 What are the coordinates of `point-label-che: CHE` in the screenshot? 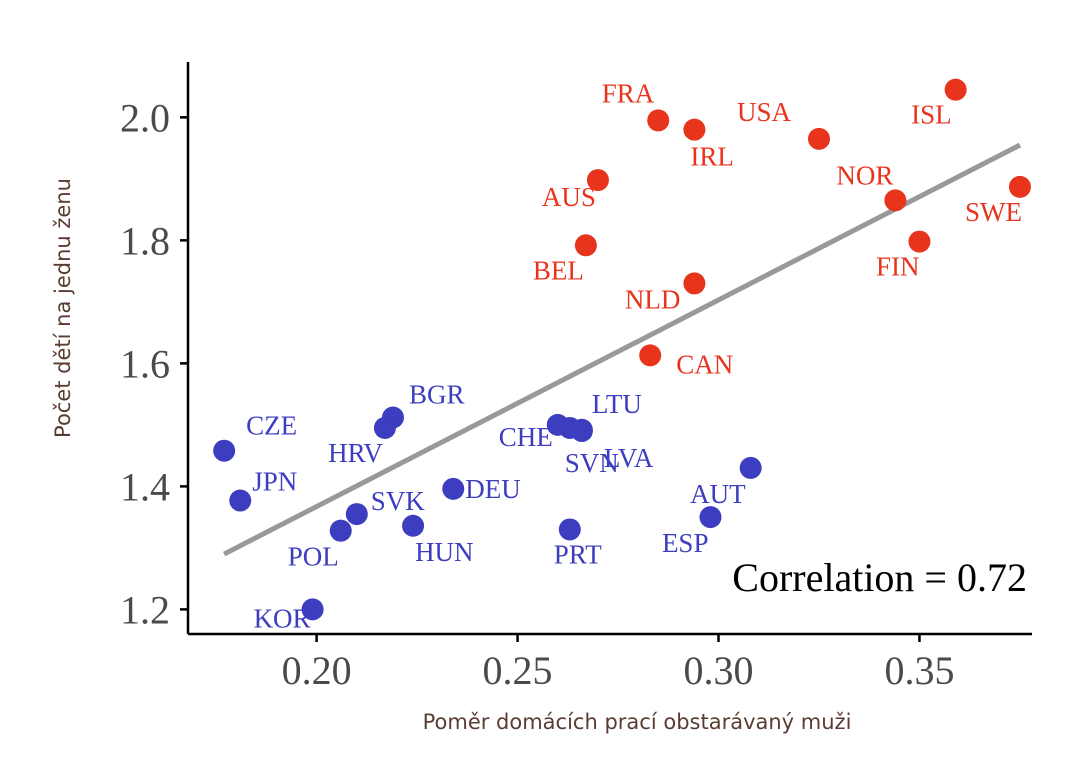 It's located at (526, 437).